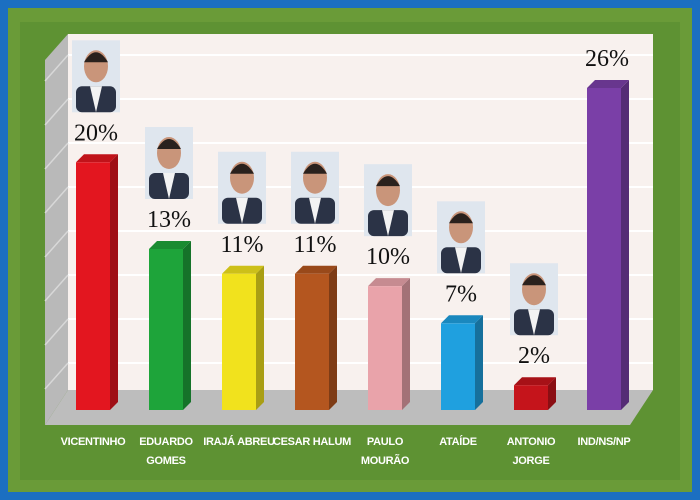 This screenshot has width=700, height=500. Describe the element at coordinates (349, 407) in the screenshot. I see `floor` at that location.